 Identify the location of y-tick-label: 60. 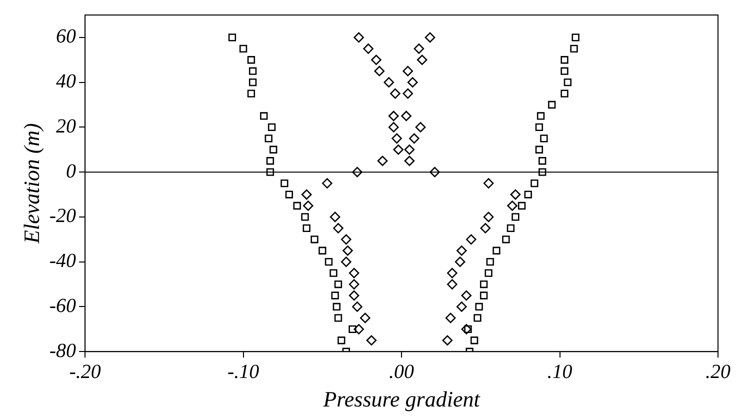
(66, 37).